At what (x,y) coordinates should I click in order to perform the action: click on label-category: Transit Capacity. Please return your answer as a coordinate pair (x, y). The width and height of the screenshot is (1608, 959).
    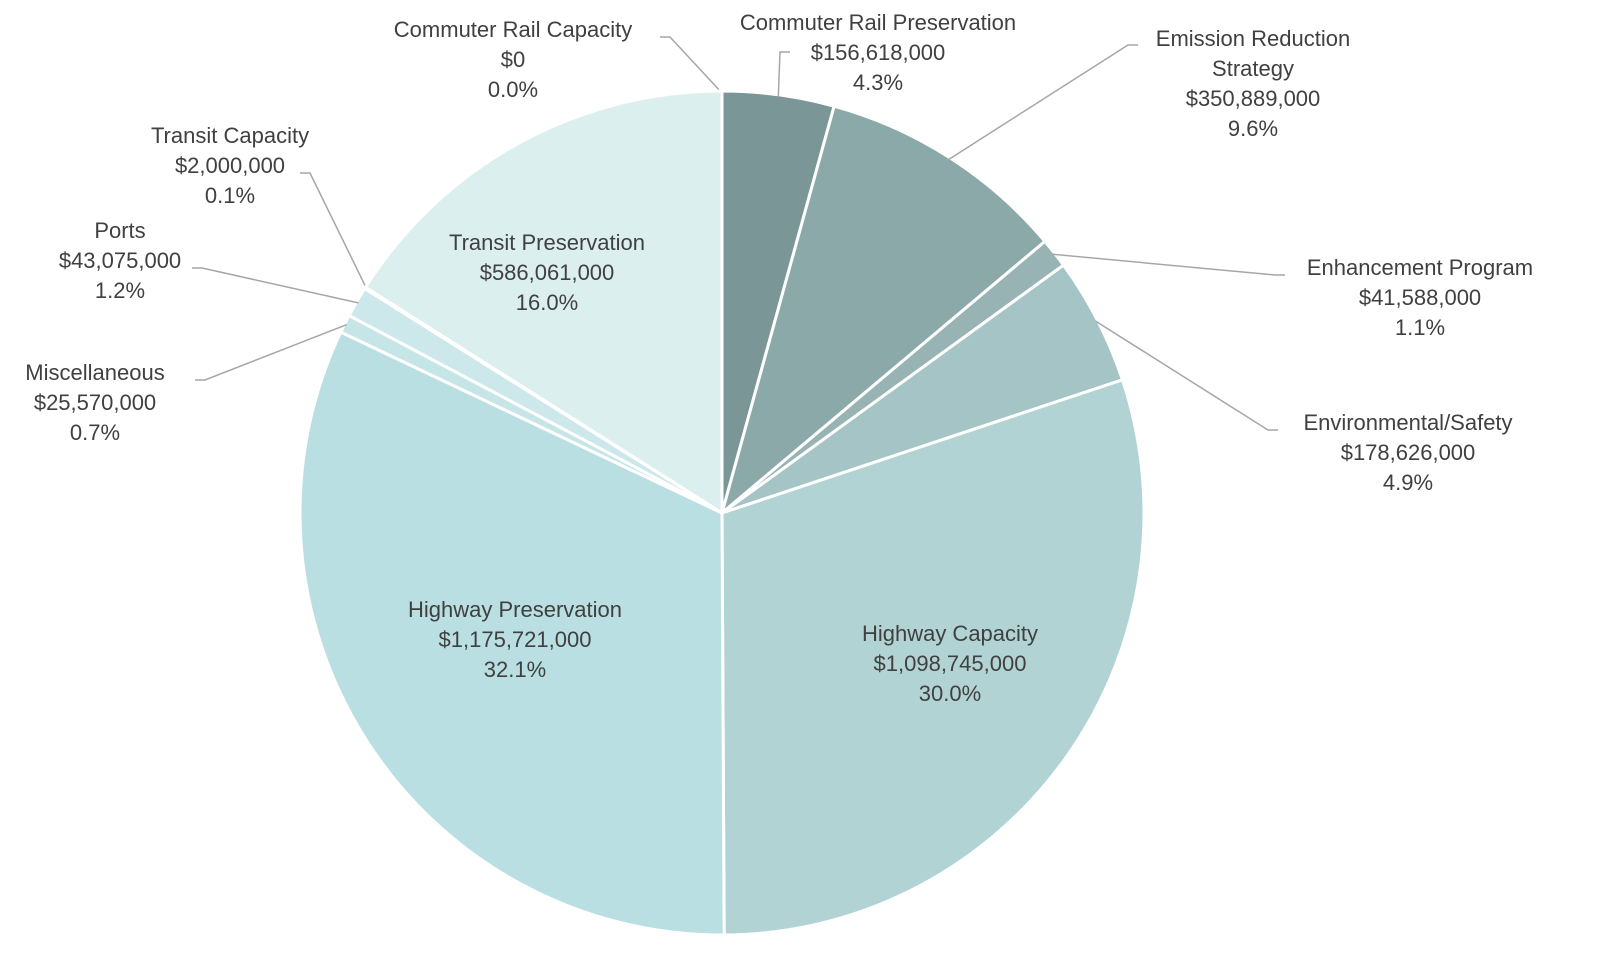
    Looking at the image, I should click on (230, 135).